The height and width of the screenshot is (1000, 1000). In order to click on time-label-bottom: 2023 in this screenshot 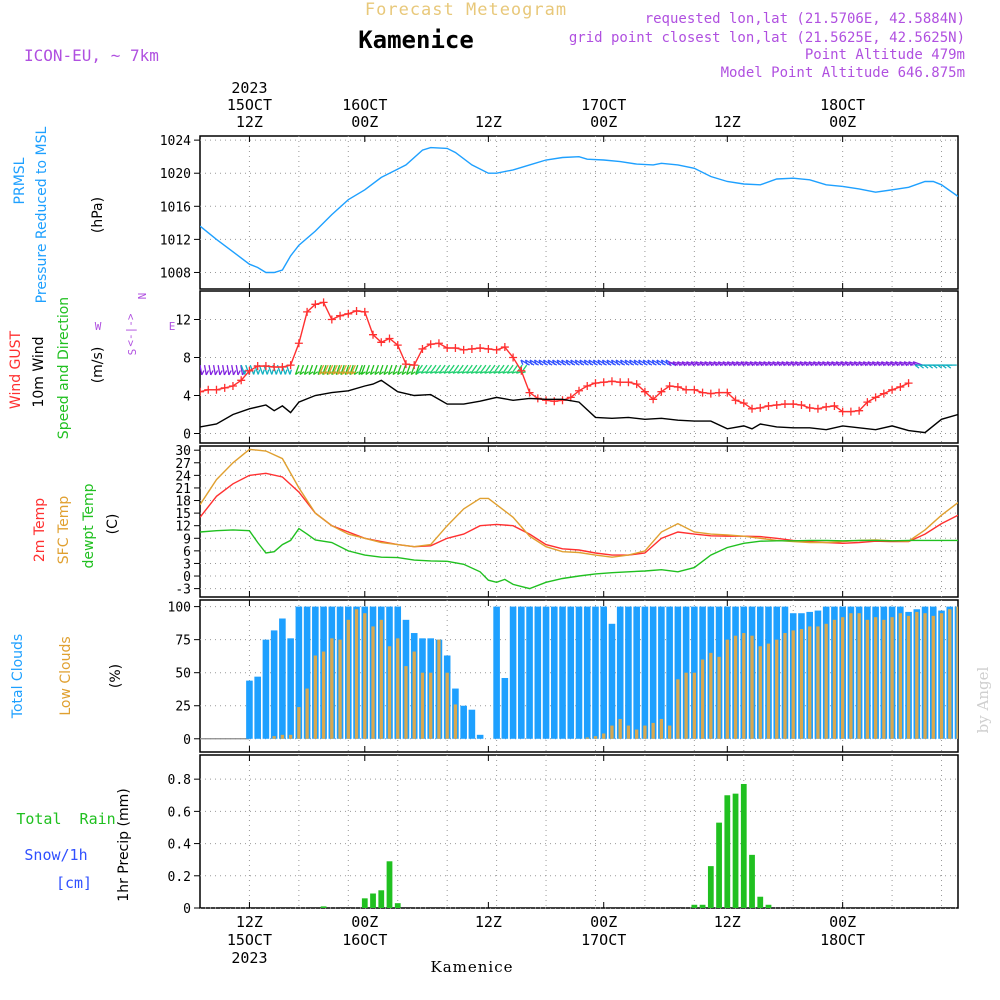, I will do `click(249, 958)`.